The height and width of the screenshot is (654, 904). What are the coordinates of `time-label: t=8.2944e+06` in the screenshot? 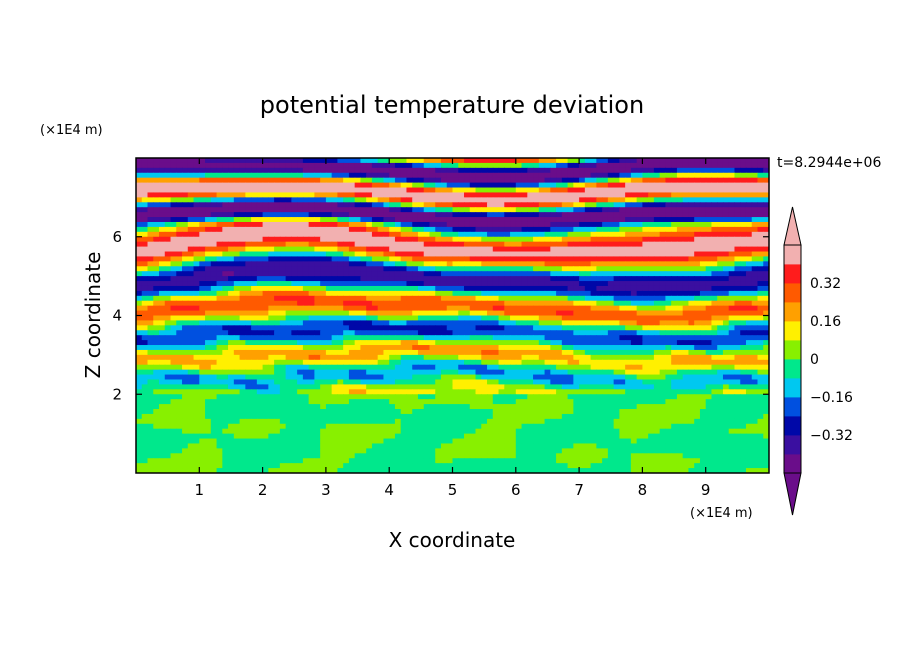 It's located at (829, 163).